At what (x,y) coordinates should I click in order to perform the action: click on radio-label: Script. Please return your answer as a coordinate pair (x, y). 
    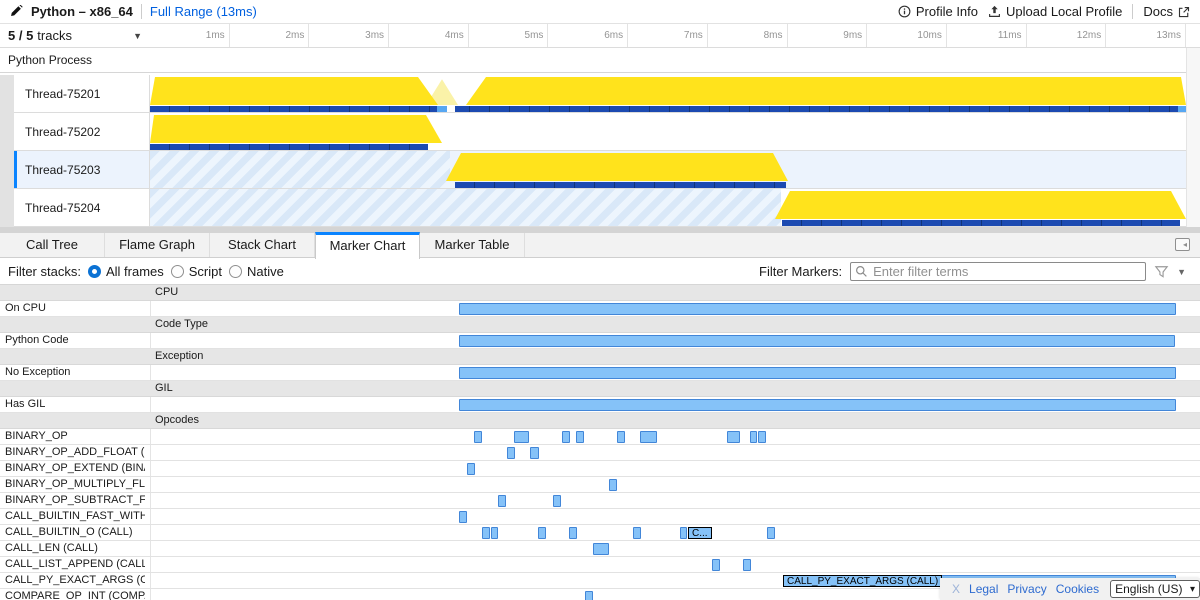
    Looking at the image, I should click on (205, 271).